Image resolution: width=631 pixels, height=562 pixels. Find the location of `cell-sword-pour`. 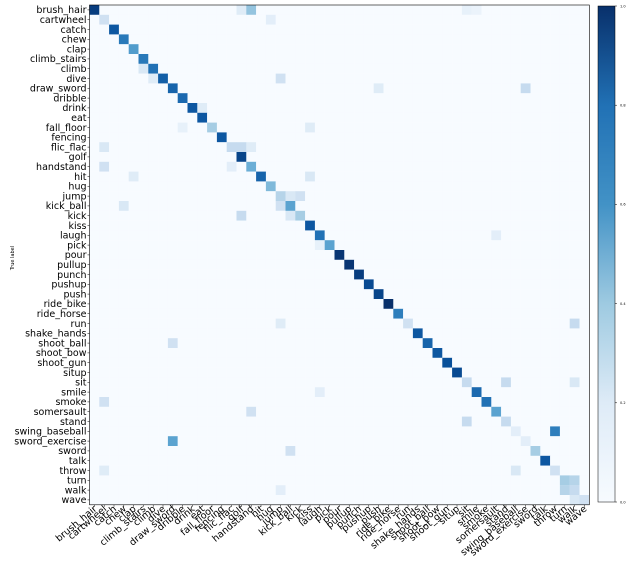

cell-sword-pour is located at coordinates (339, 451).